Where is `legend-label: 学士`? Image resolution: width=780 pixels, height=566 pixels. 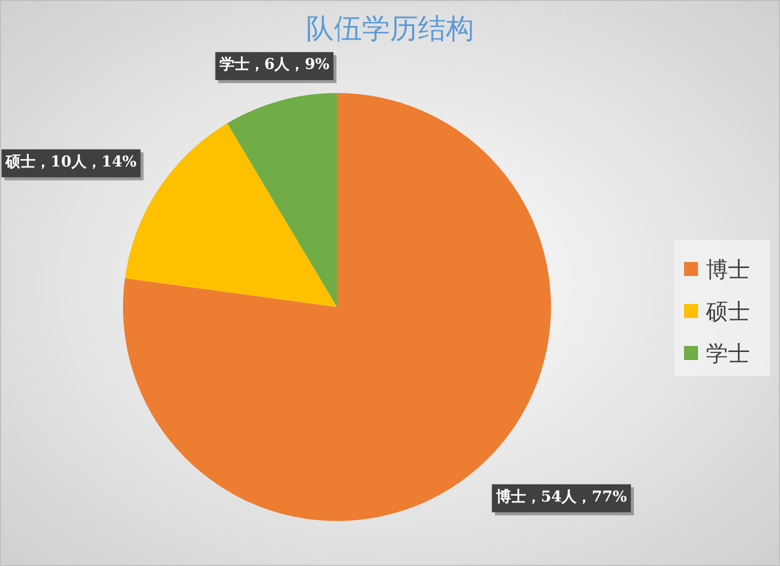
legend-label: 学士 is located at coordinates (728, 354).